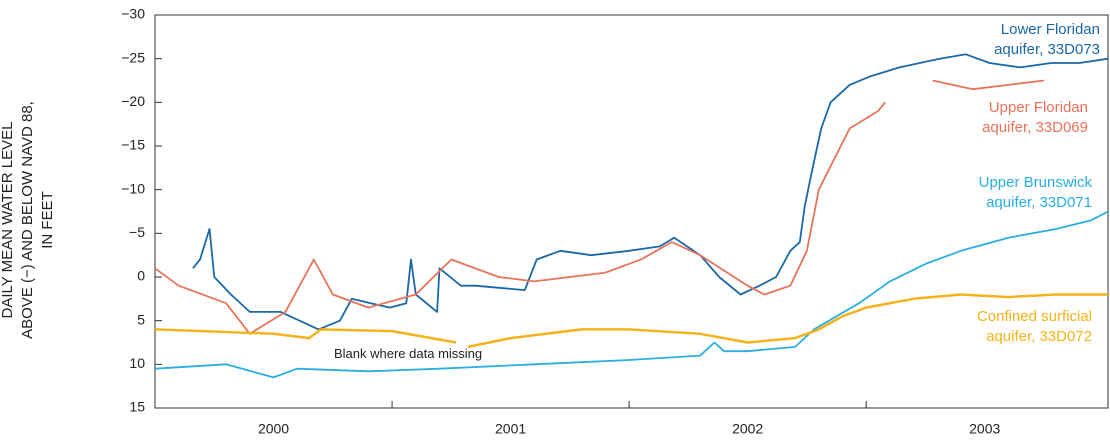 Image resolution: width=1110 pixels, height=443 pixels. Describe the element at coordinates (1047, 39) in the screenshot. I see `legend-label: Lower Floridan aquifer, 33D073` at that location.